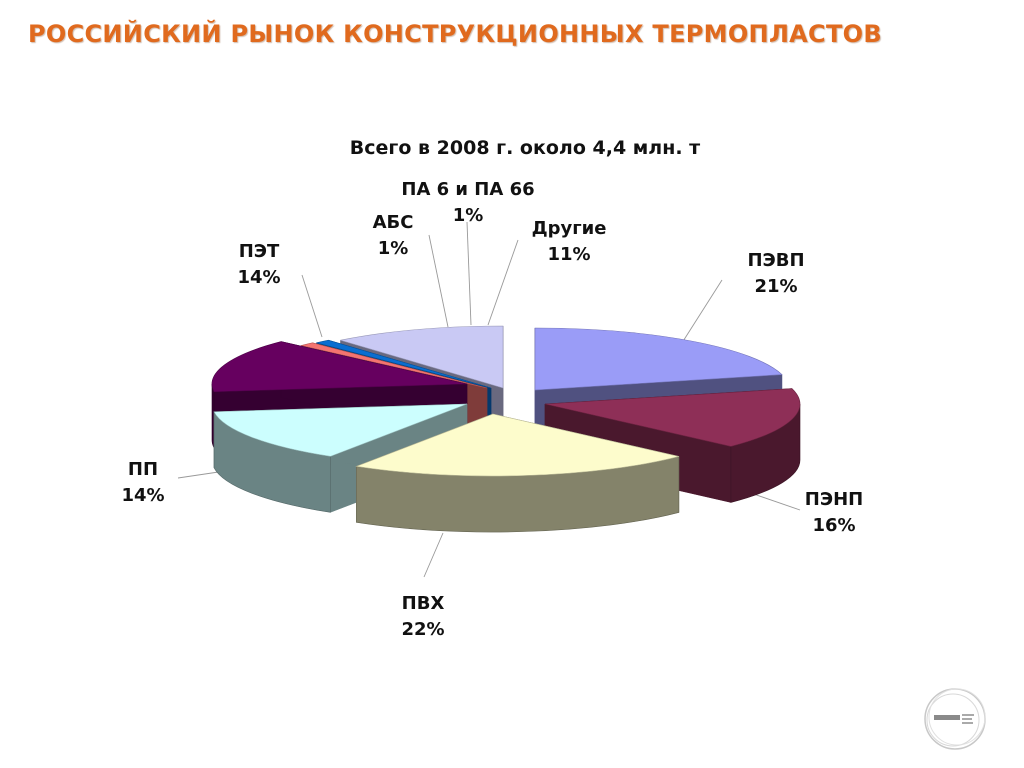 This screenshot has height=768, width=1024. What do you see at coordinates (258, 277) in the screenshot?
I see `slice-value-4: 14%` at bounding box center [258, 277].